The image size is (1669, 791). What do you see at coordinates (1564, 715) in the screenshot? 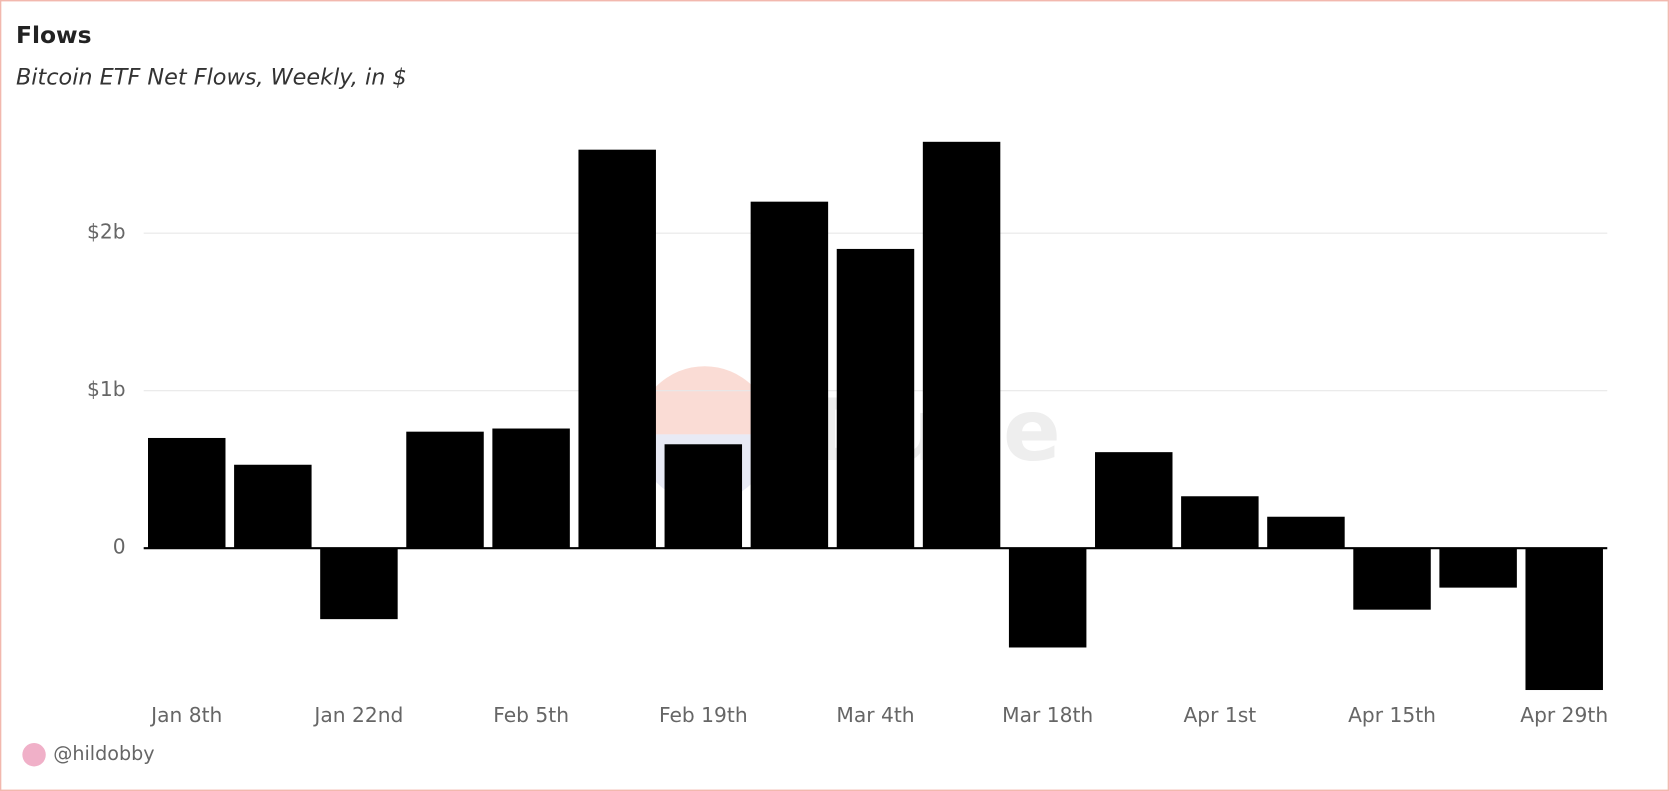
I see `x-tick-label: Apr 29th` at bounding box center [1564, 715].